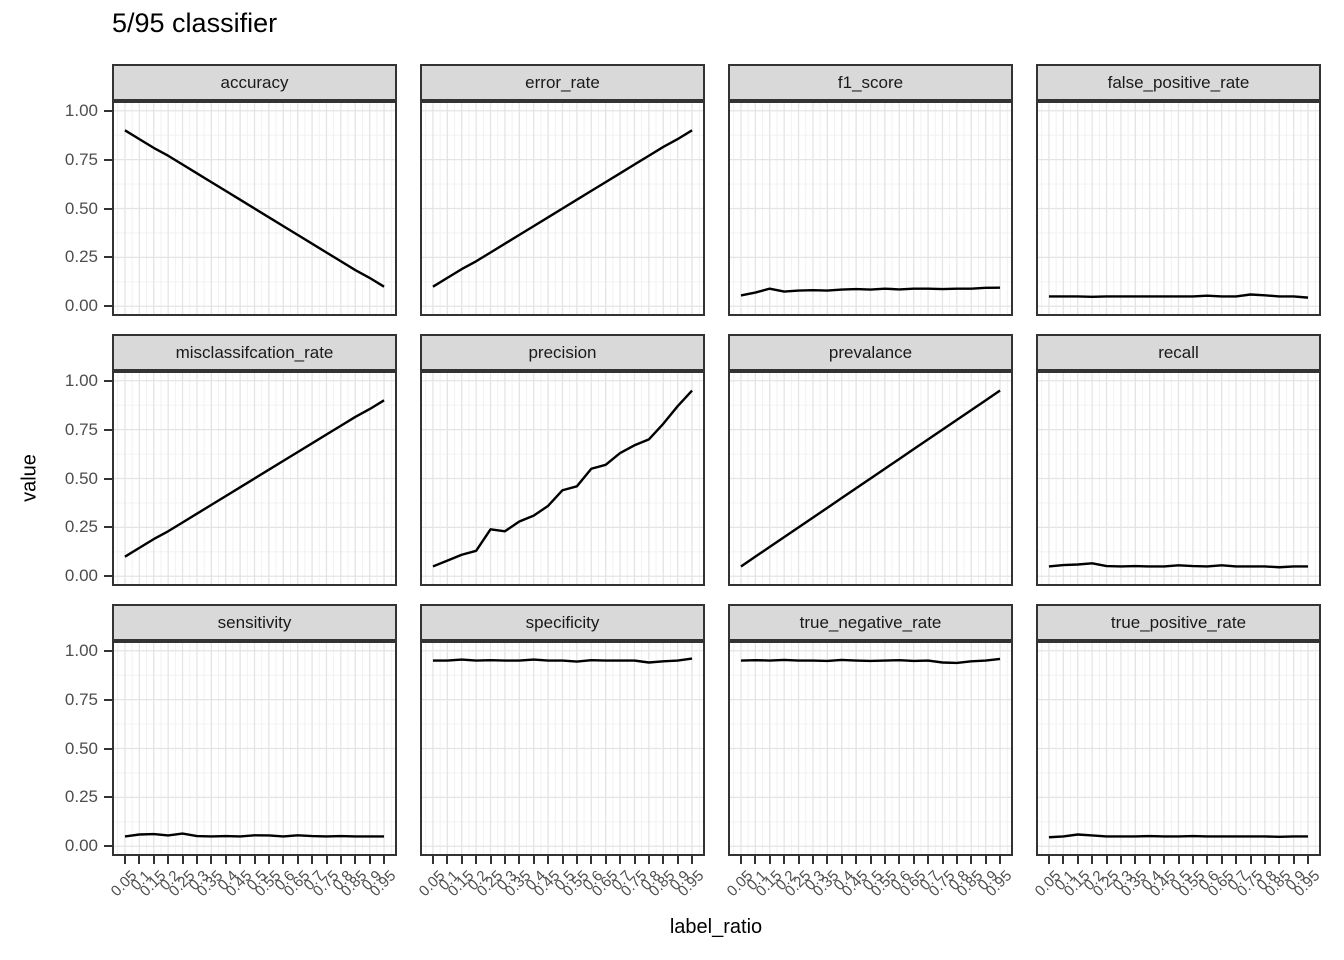 Image resolution: width=1344 pixels, height=960 pixels. I want to click on series-line-error_rate, so click(562, 208).